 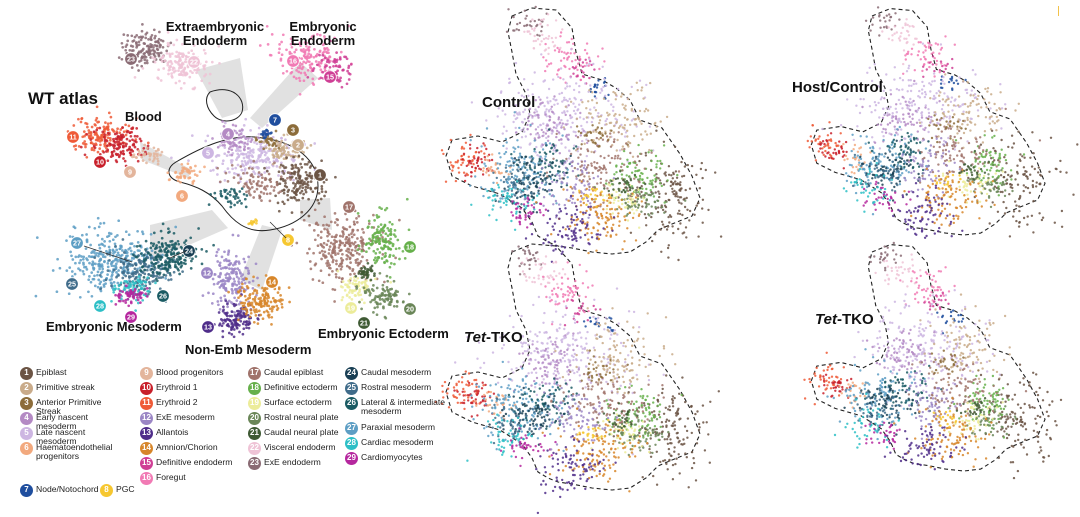 I want to click on legend-number-badge: 26, so click(x=351, y=403).